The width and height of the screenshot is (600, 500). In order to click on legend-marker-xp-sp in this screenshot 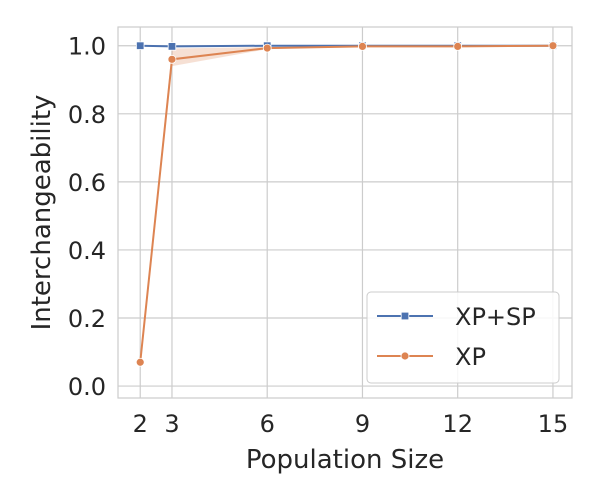, I will do `click(405, 316)`.